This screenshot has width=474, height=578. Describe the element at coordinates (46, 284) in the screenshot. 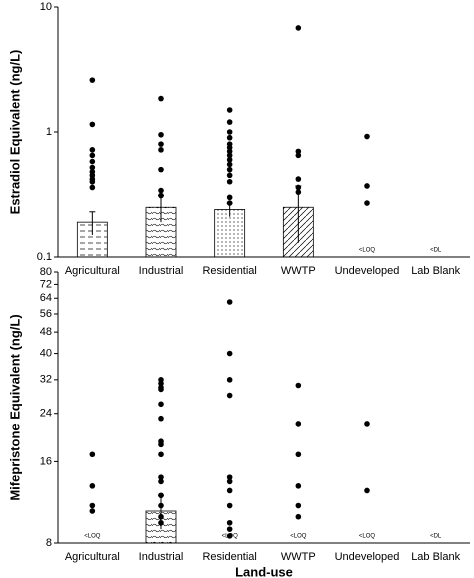

I see `y-tick-label: 72` at that location.